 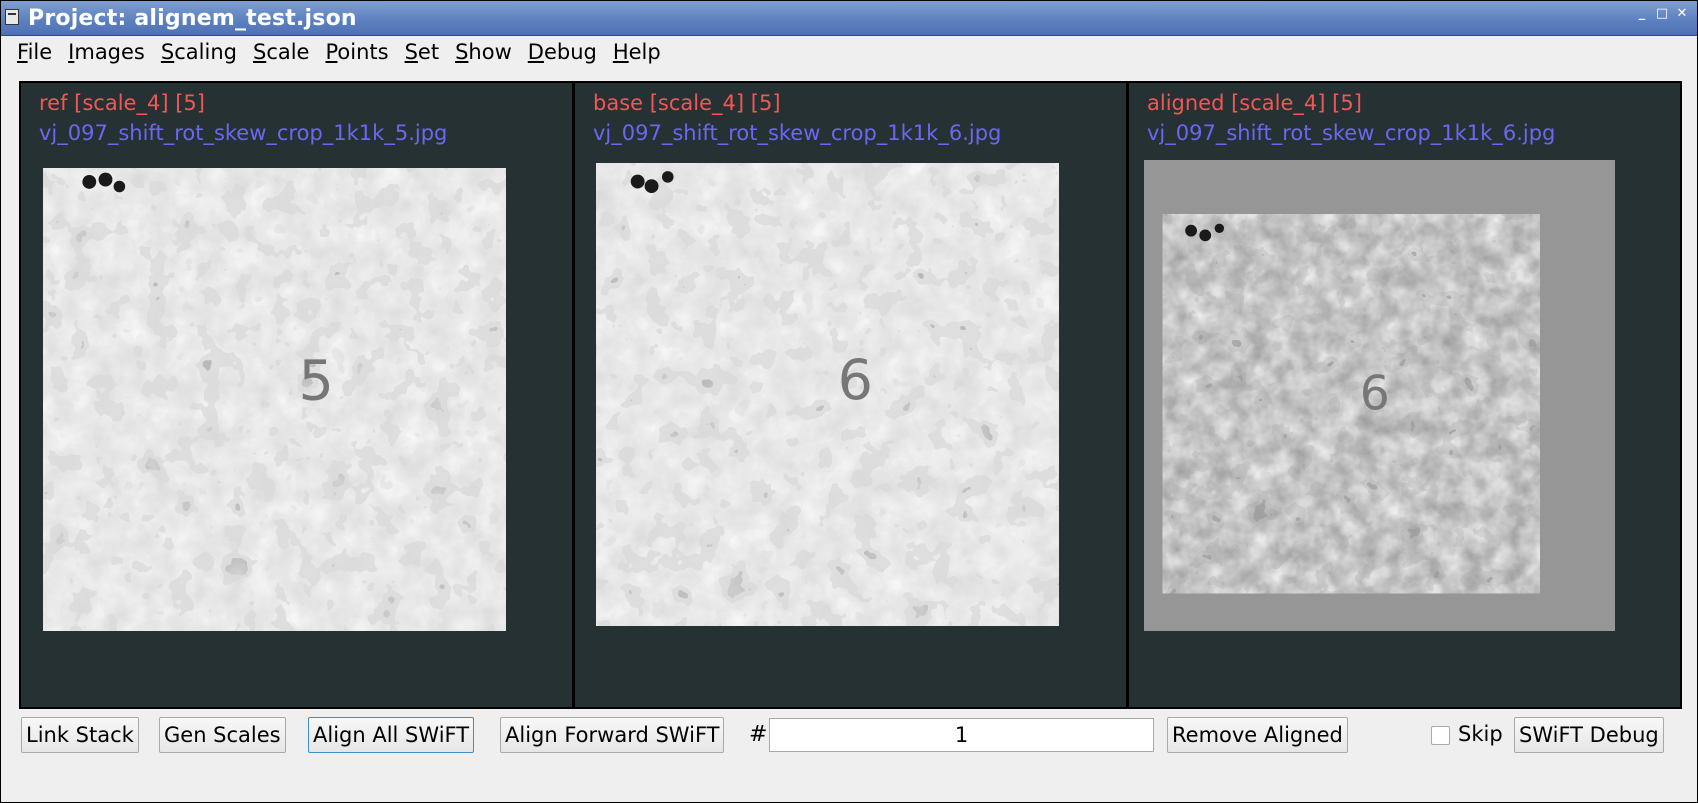 I want to click on menu-scaling: Scaling, so click(x=198, y=52).